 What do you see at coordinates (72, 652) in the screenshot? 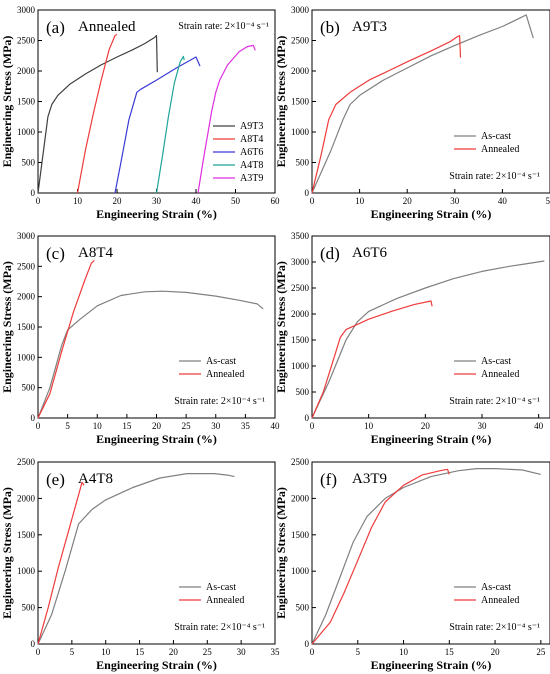
I see `x-tick-label: 5` at bounding box center [72, 652].